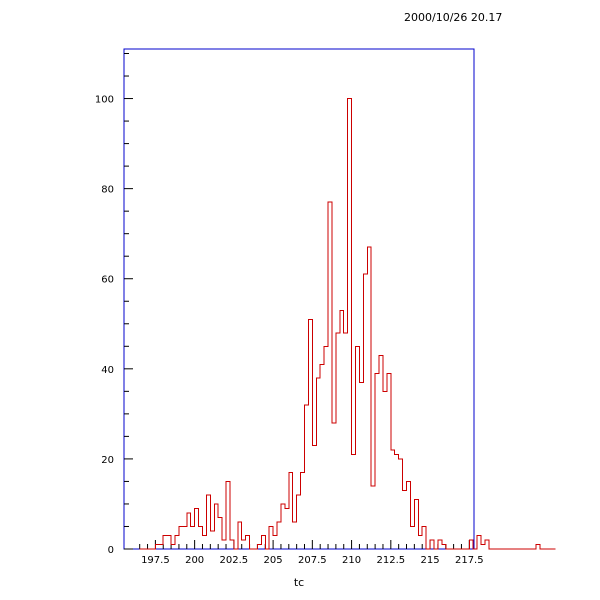 Image resolution: width=600 pixels, height=600 pixels. I want to click on y-tick-label: 0, so click(111, 550).